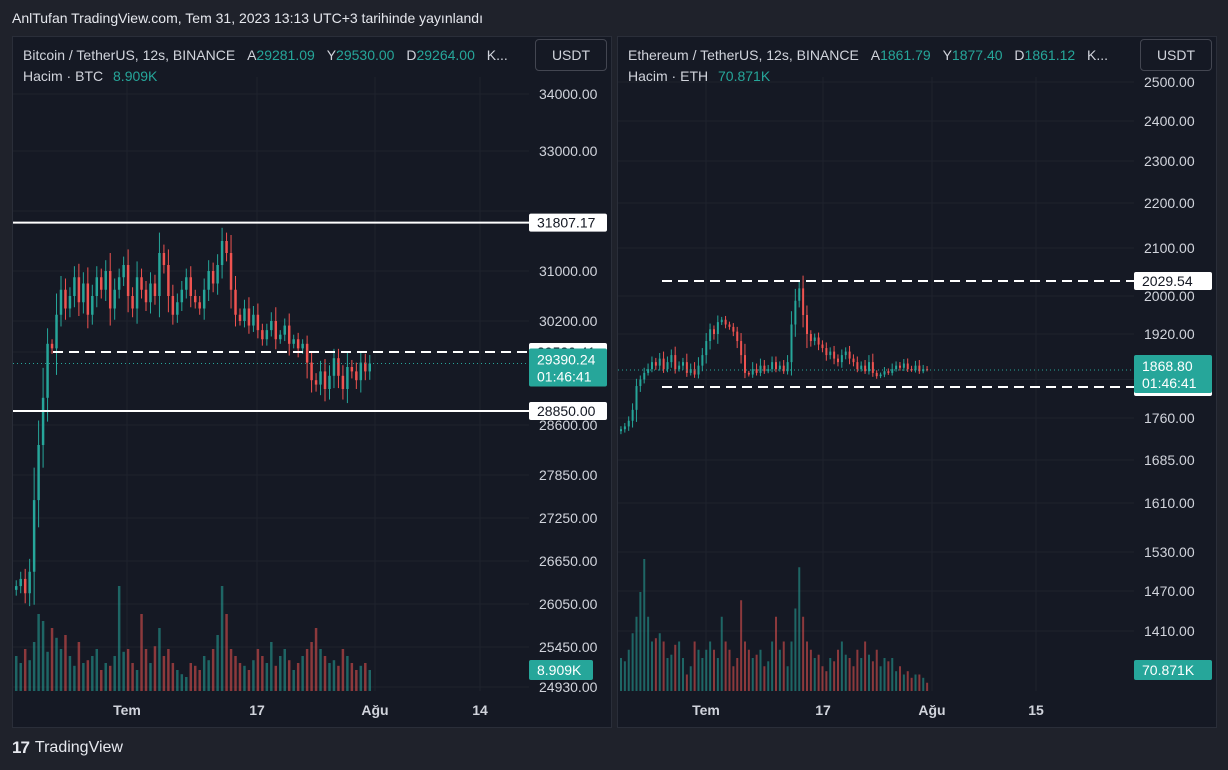  What do you see at coordinates (823, 710) in the screenshot?
I see `eth-x-tick-label: 17` at bounding box center [823, 710].